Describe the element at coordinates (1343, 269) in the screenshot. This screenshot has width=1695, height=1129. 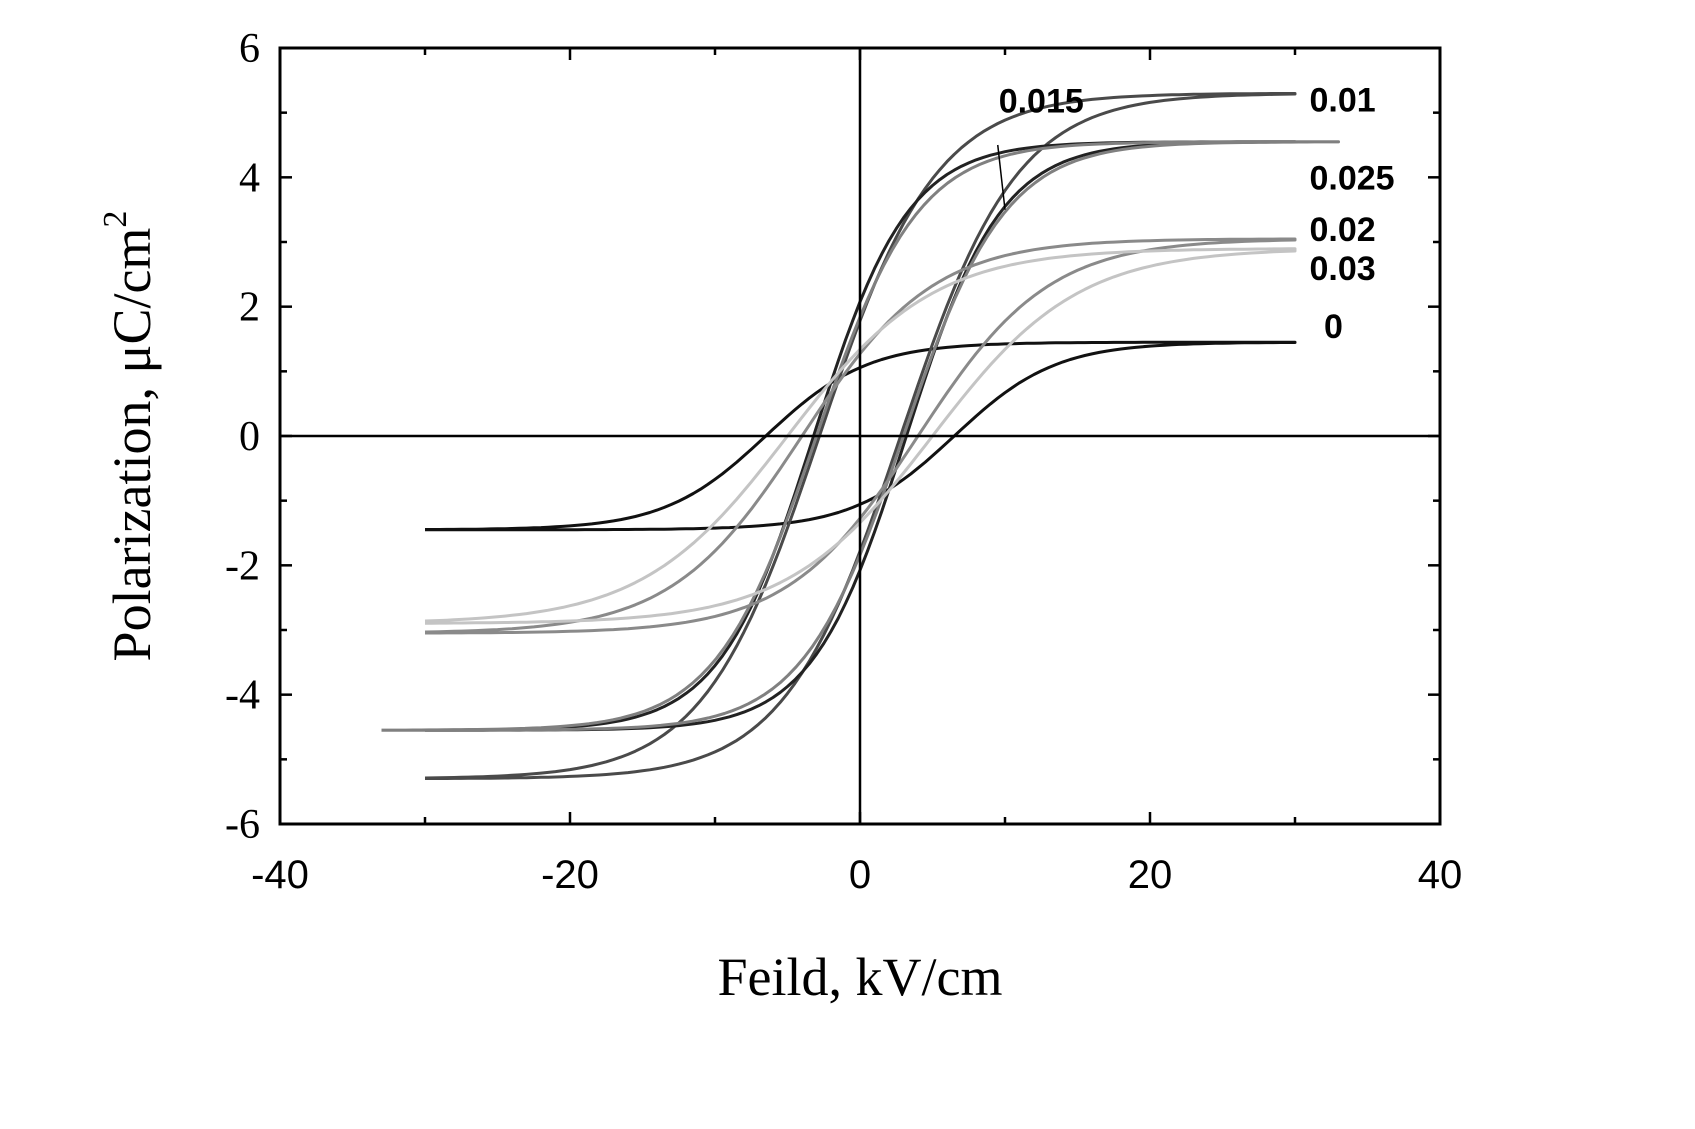
I see `series-label: 0.03` at that location.